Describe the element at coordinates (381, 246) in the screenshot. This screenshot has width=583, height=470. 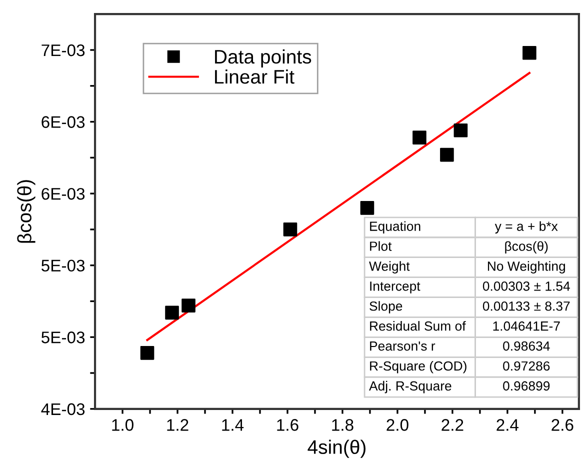
I see `annotation: Plot` at that location.